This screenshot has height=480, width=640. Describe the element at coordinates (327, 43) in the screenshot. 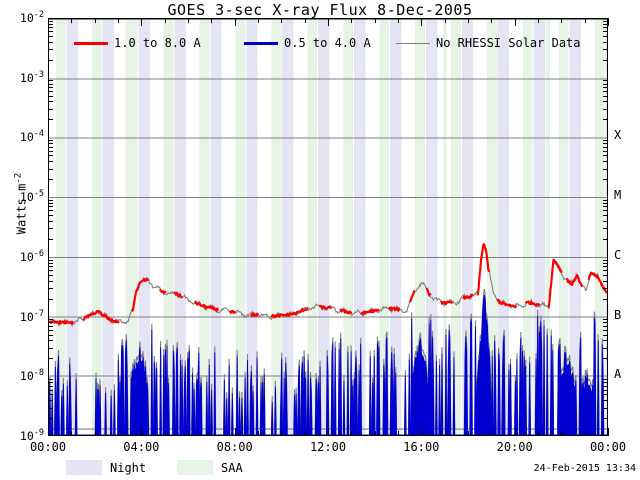

I see `legend-label-short: 0.5 to 4.0 A` at that location.